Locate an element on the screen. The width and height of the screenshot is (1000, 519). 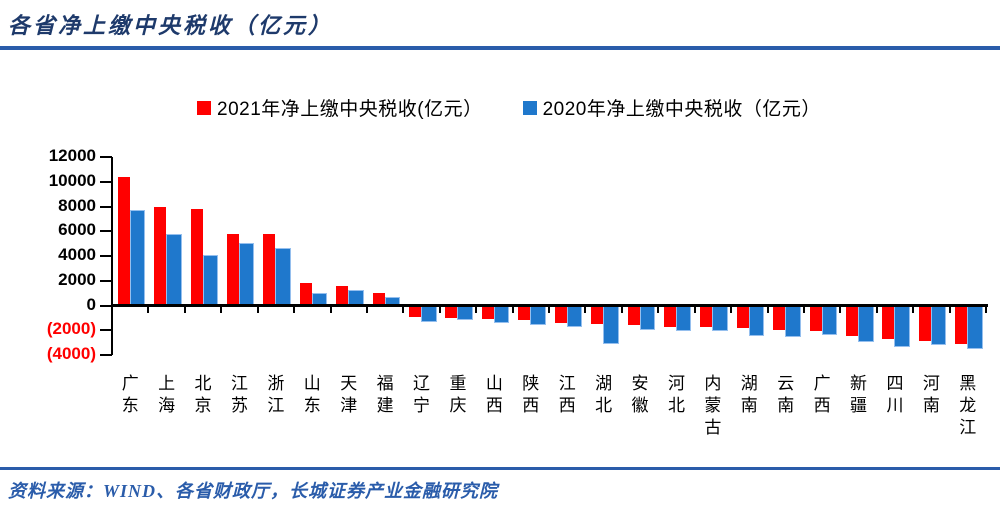
category-char: 福 is located at coordinates (385, 383).